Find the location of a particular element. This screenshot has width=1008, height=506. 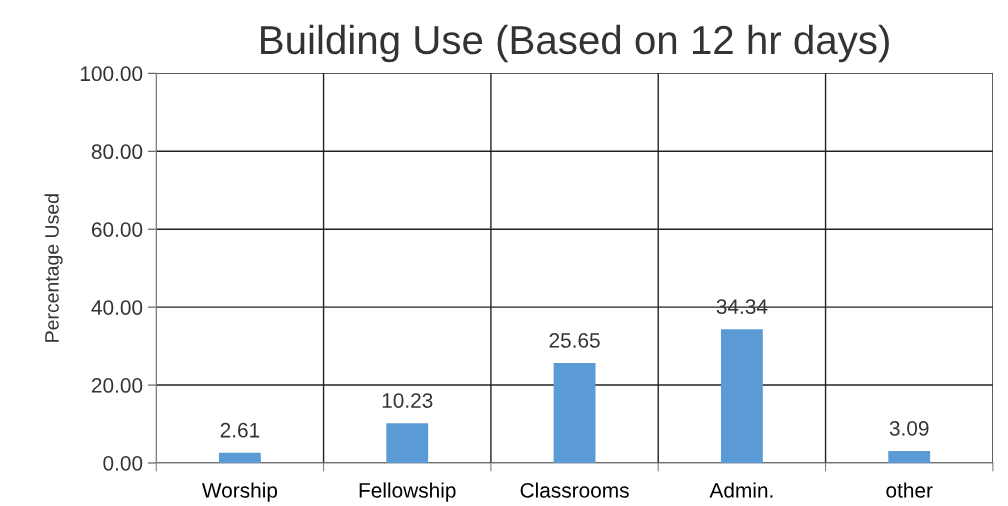

data-label: 3.09 is located at coordinates (909, 428).